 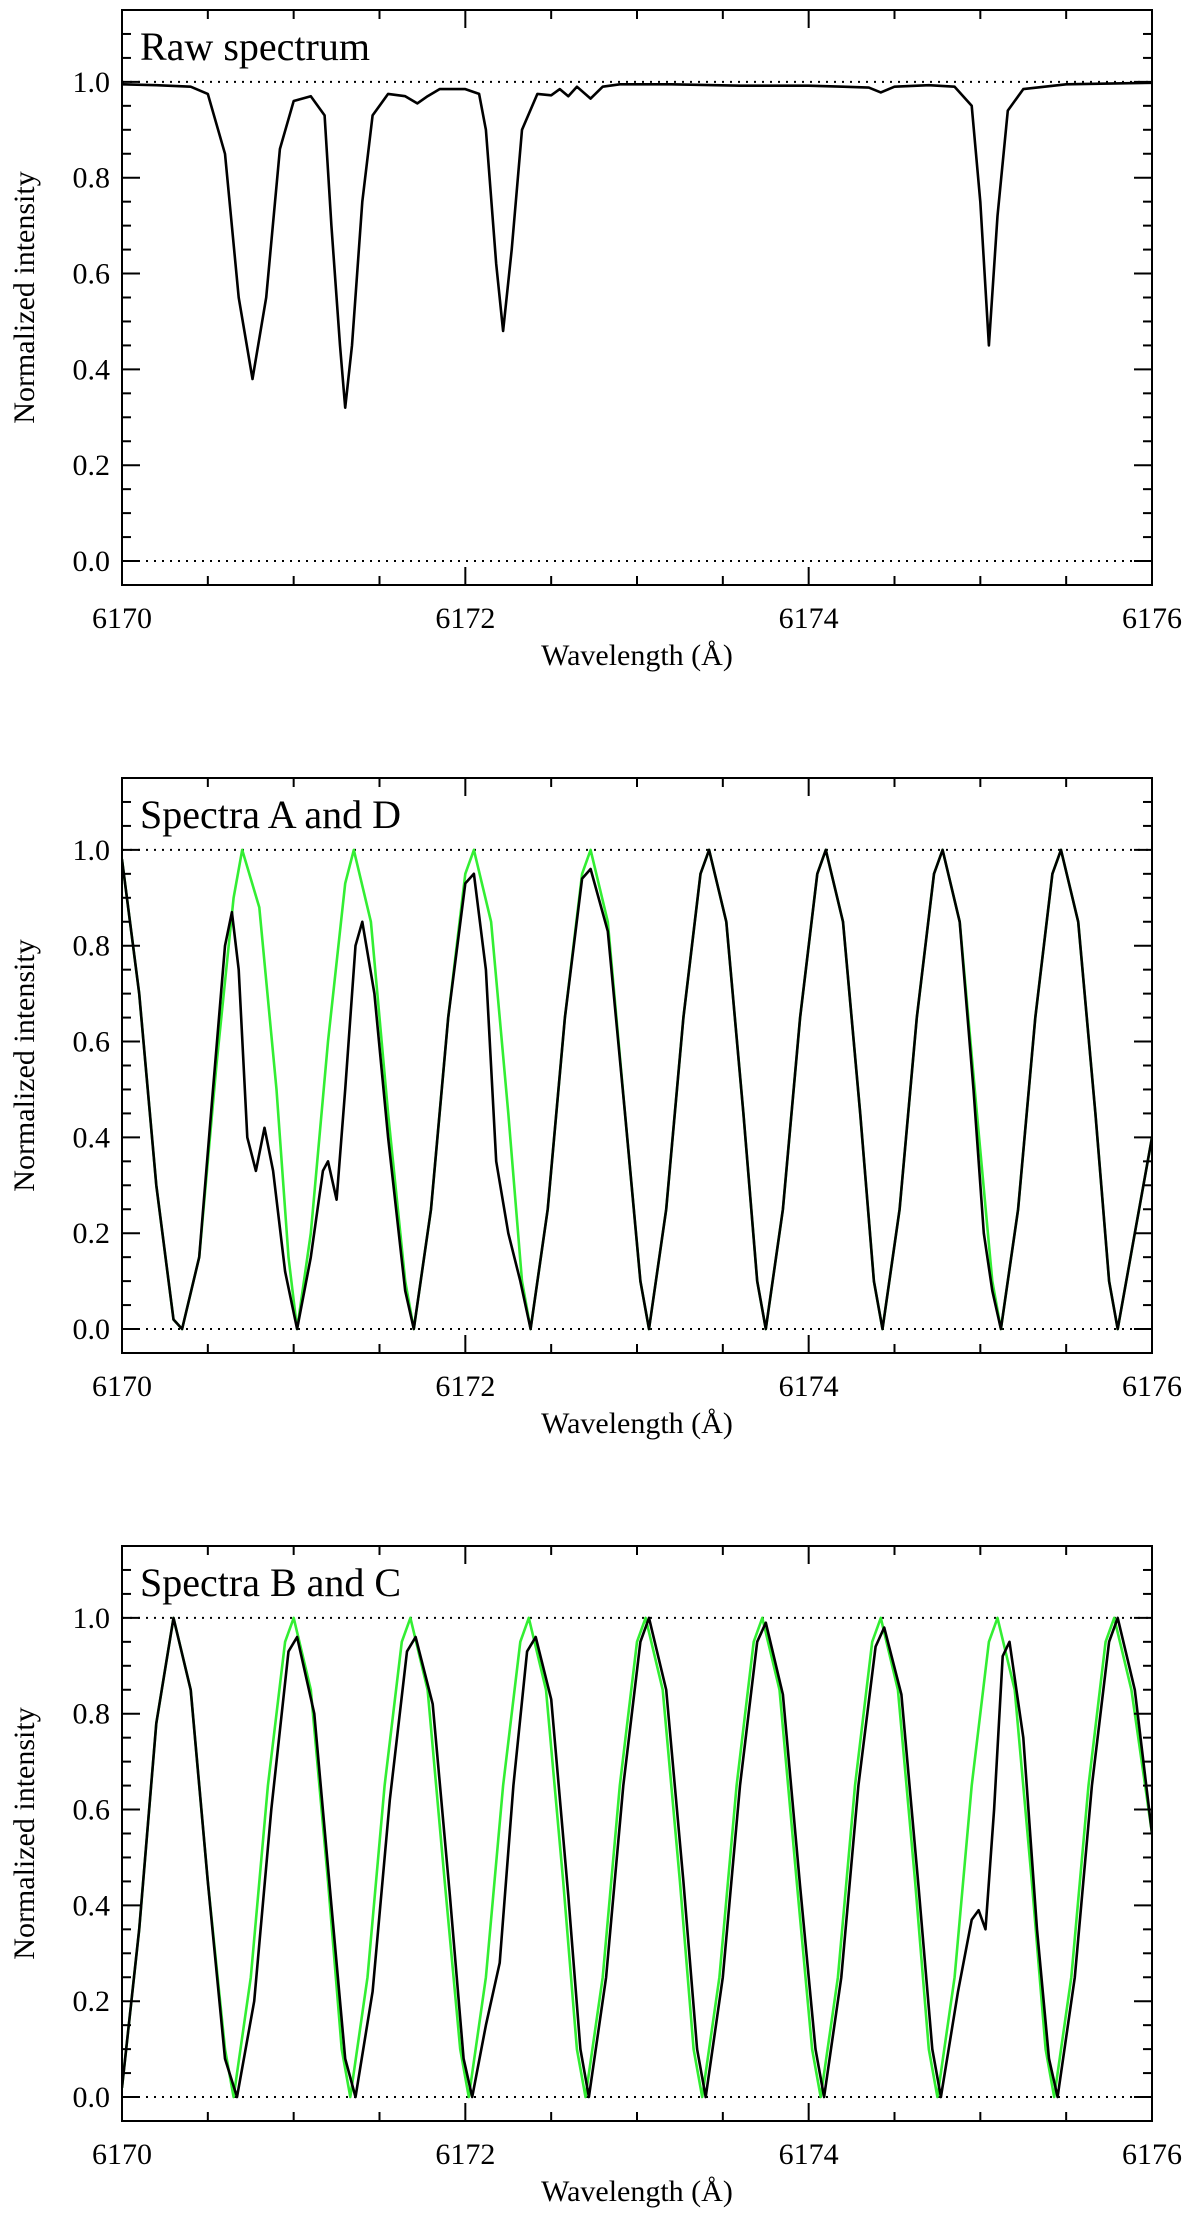 What do you see at coordinates (270, 1582) in the screenshot?
I see `panel-title: Spectra B and C` at bounding box center [270, 1582].